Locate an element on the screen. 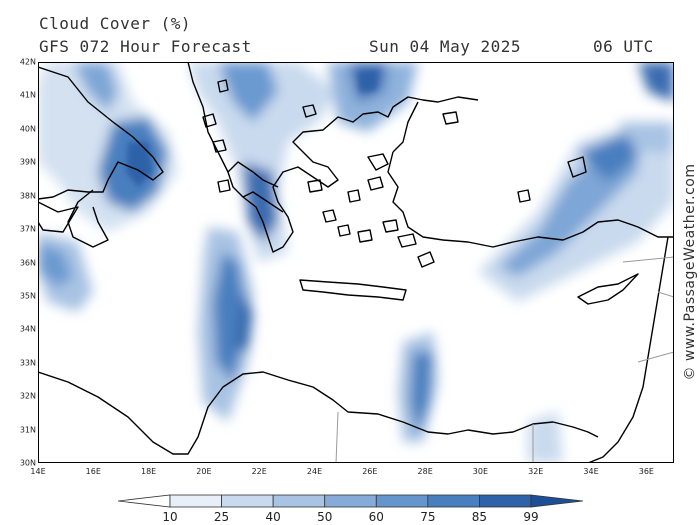 Image resolution: width=700 pixels, height=525 pixels. forecast-date: Sun 04 May 2025 is located at coordinates (445, 46).